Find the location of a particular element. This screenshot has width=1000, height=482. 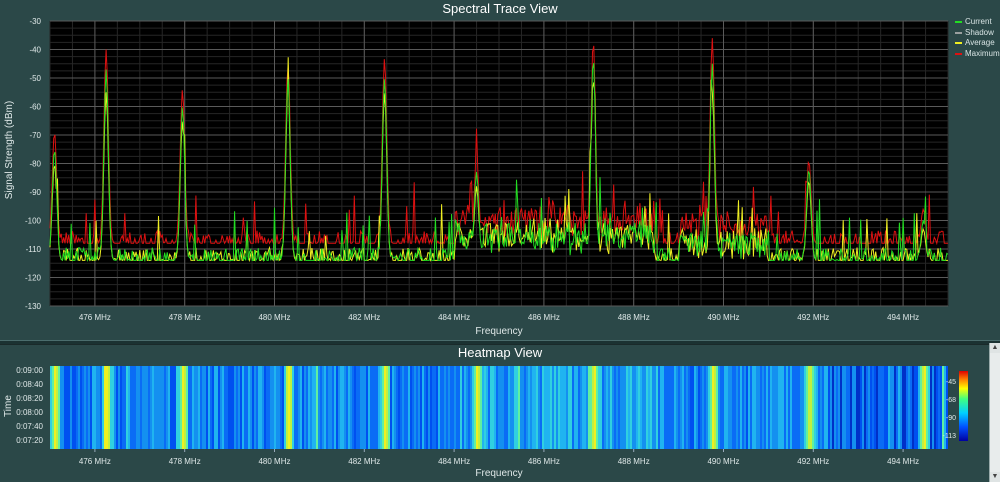

x-tick-label: 478 MHz is located at coordinates (185, 317).